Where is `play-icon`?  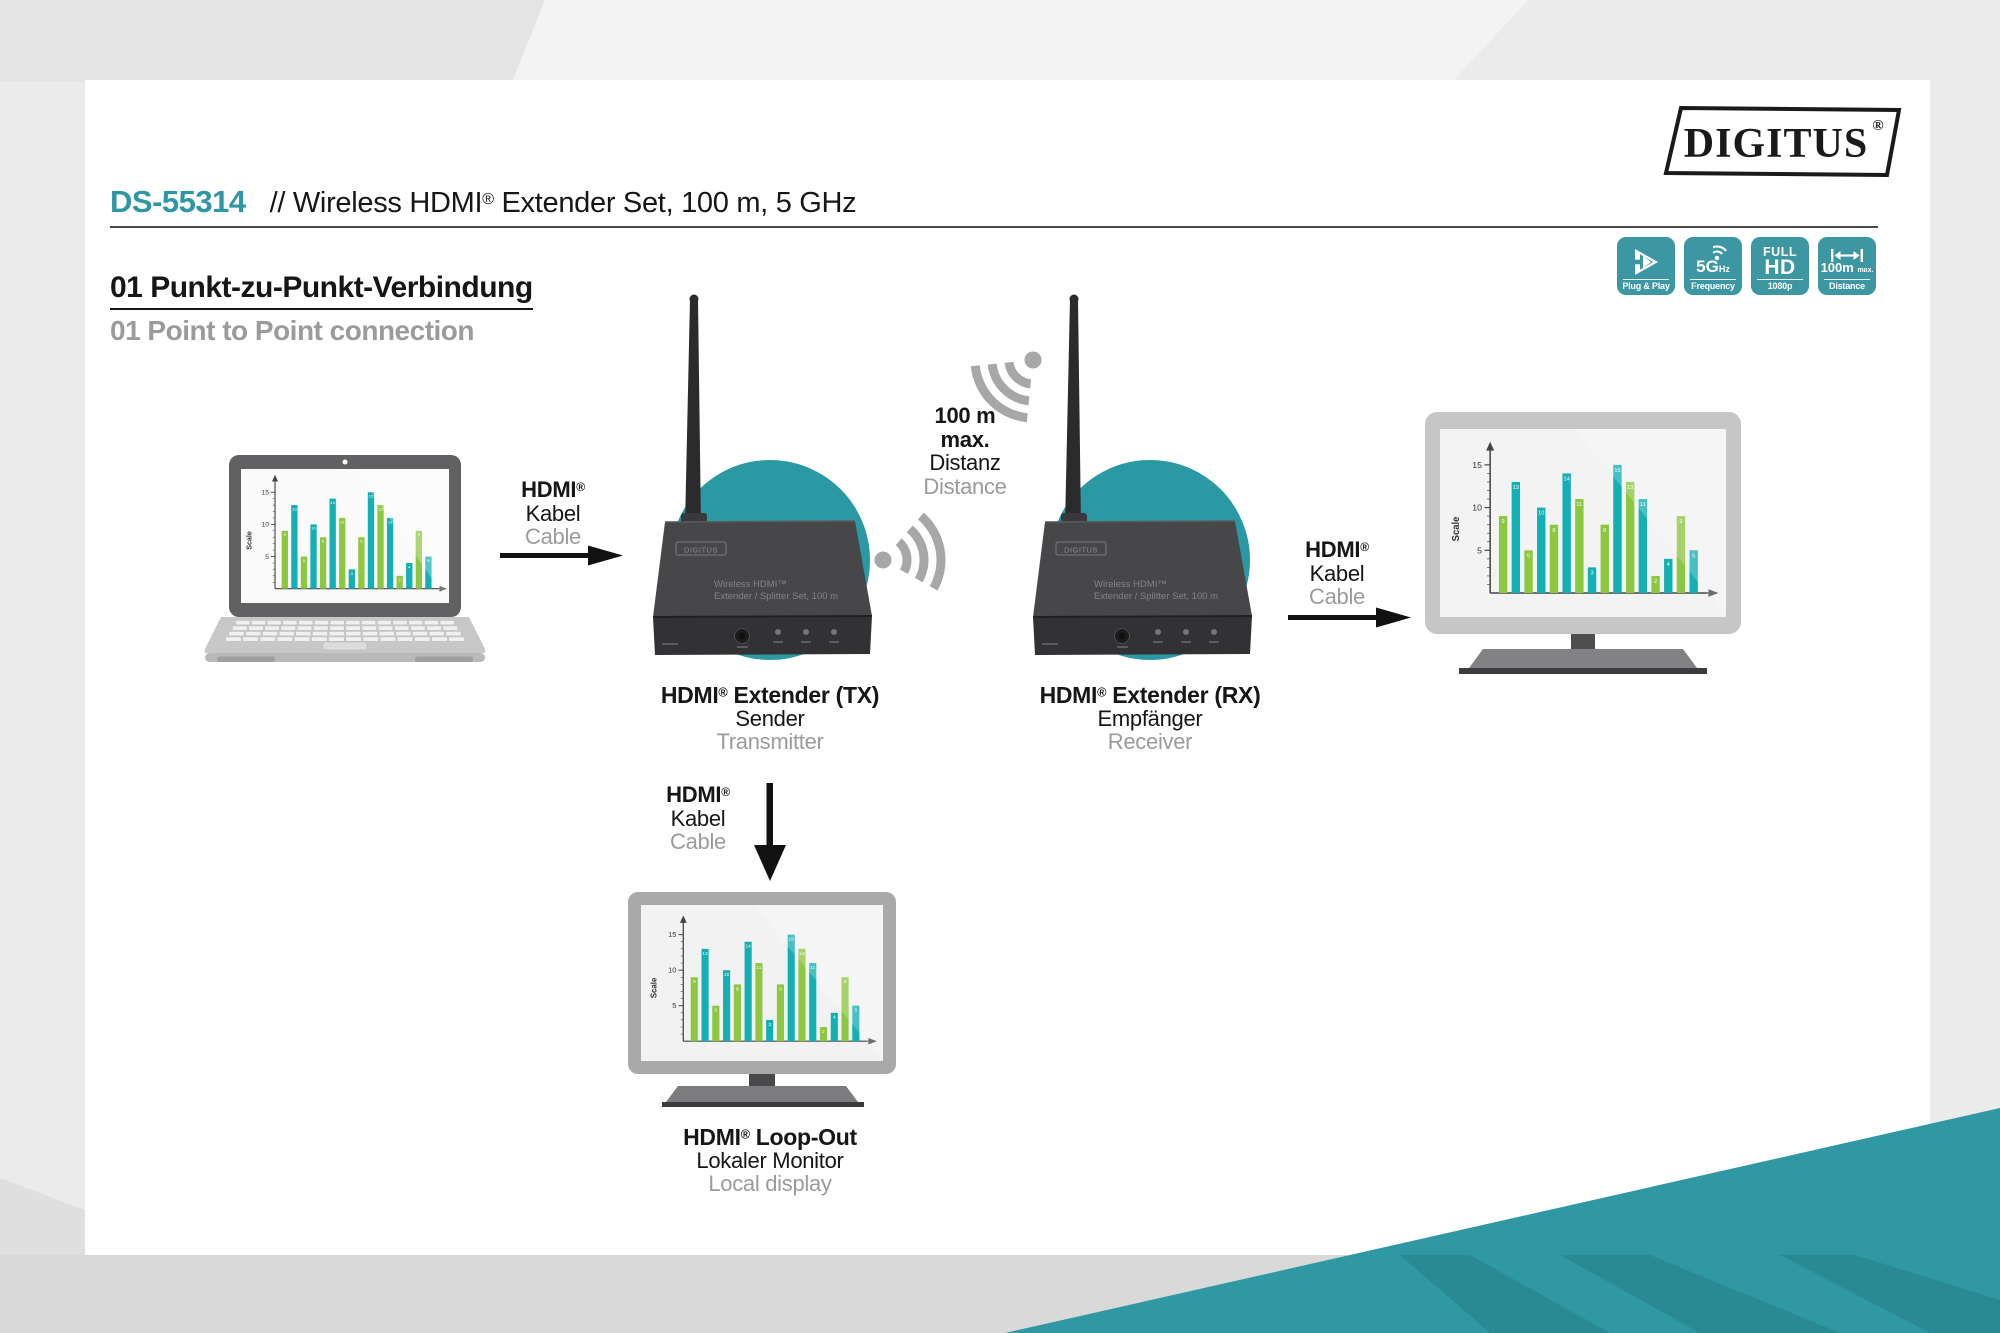
play-icon is located at coordinates (1644, 262).